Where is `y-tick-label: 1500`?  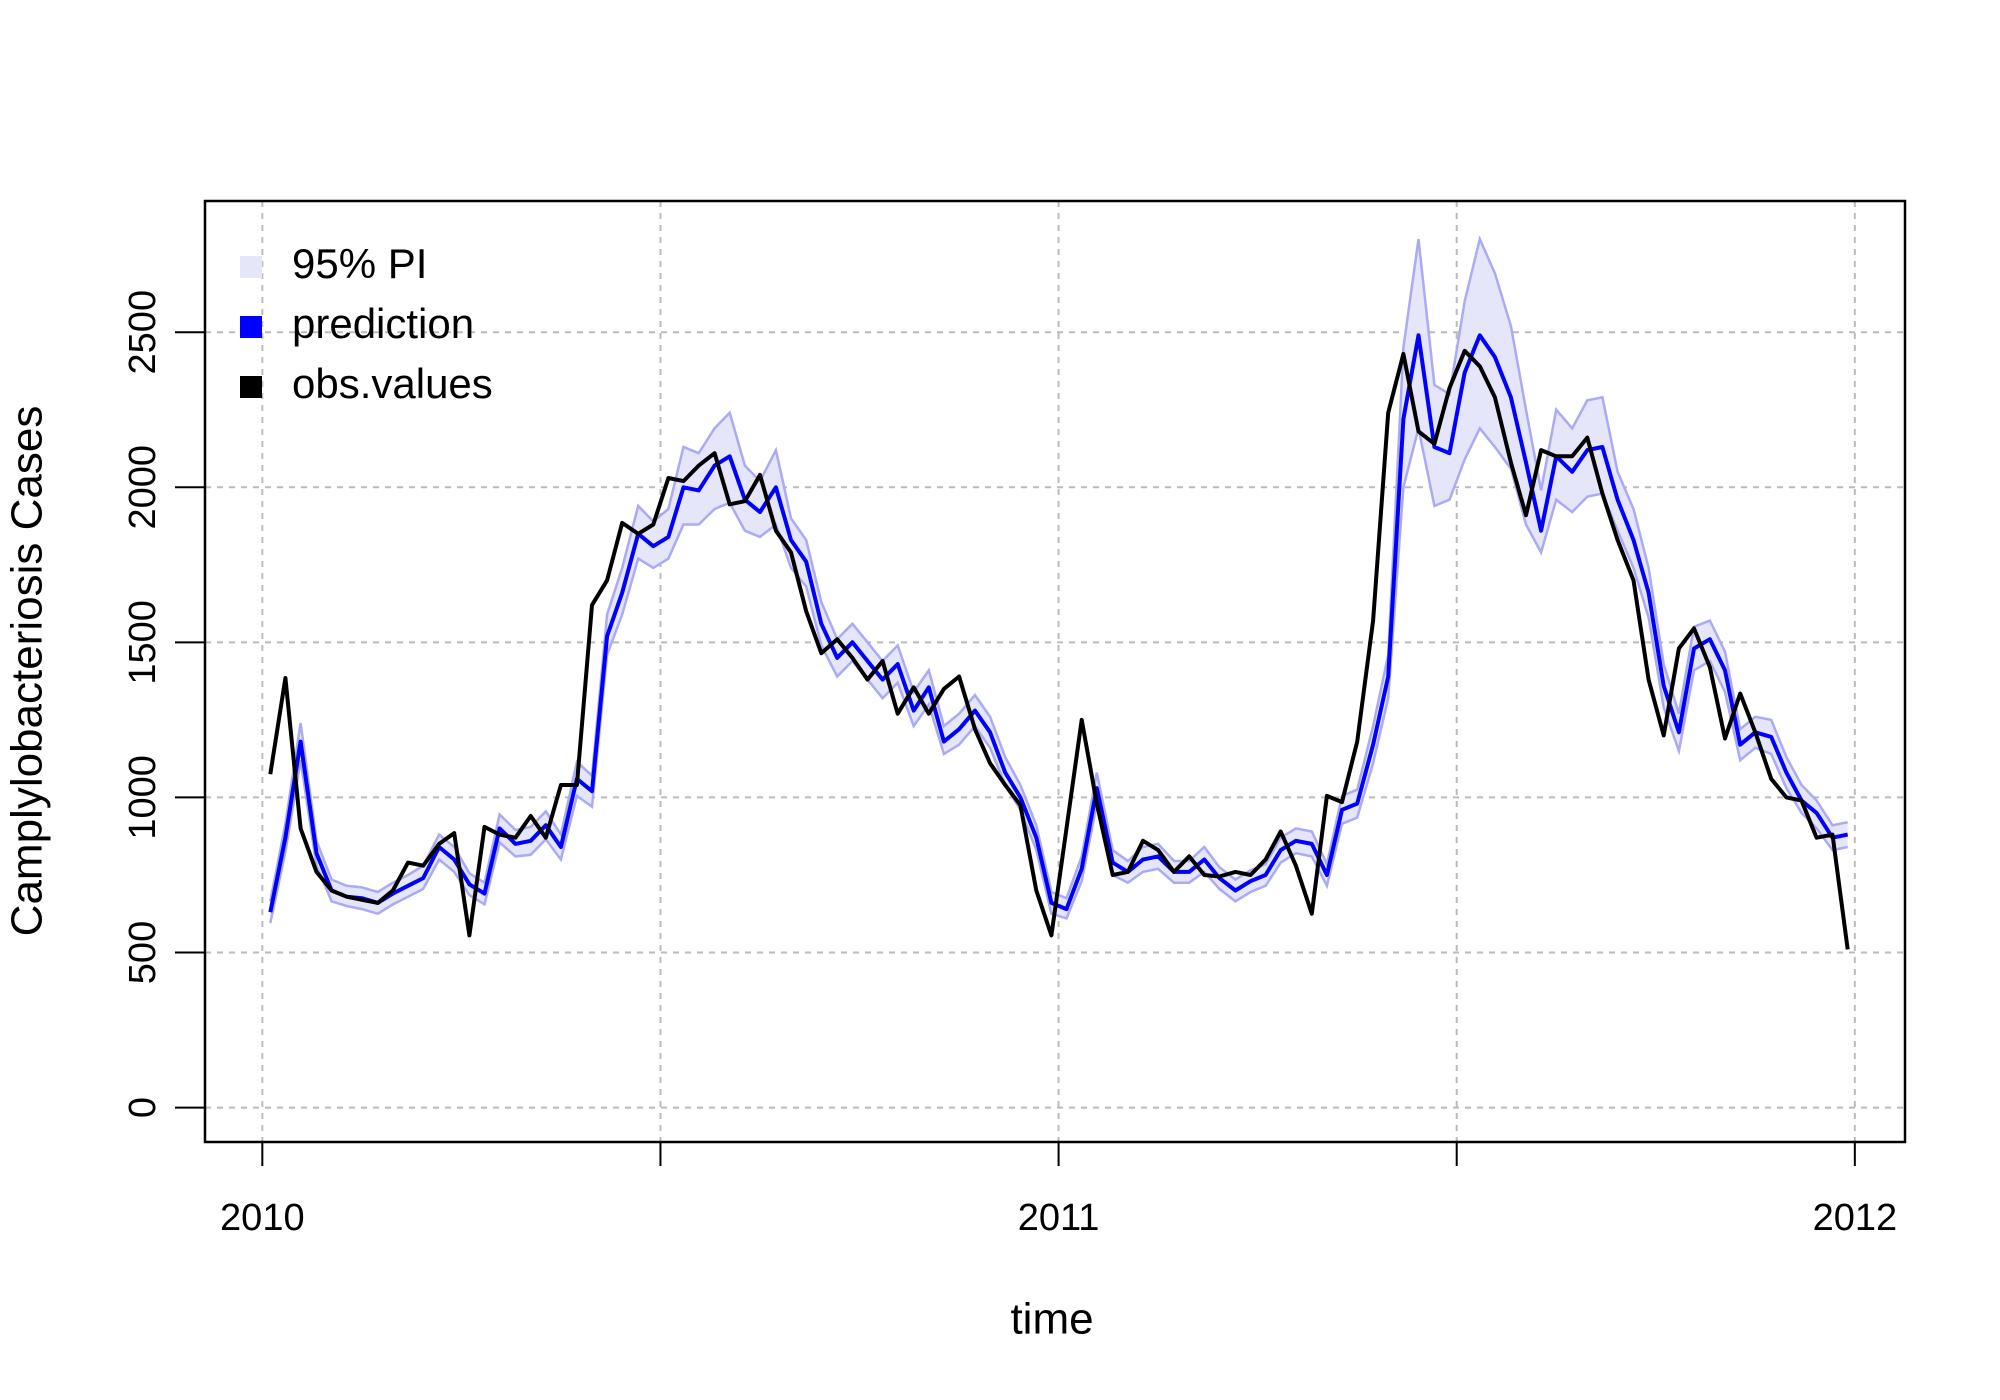 y-tick-label: 1500 is located at coordinates (143, 642).